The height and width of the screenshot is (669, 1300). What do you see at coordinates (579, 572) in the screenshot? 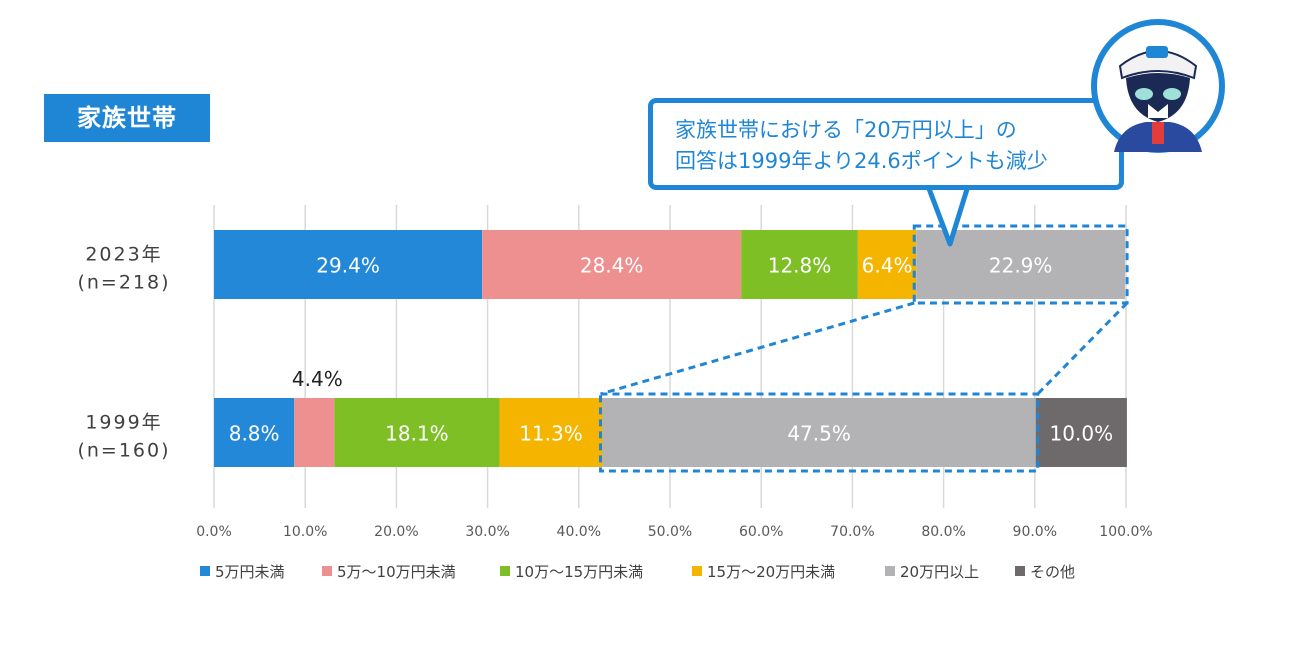
I see `legend-label: 10万～15万円未満` at bounding box center [579, 572].